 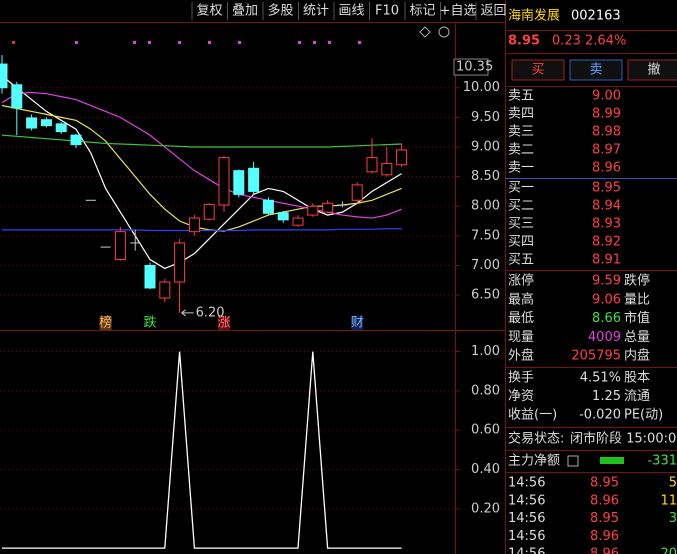 What do you see at coordinates (485, 508) in the screenshot?
I see `y-tick-label: 0.20` at bounding box center [485, 508].